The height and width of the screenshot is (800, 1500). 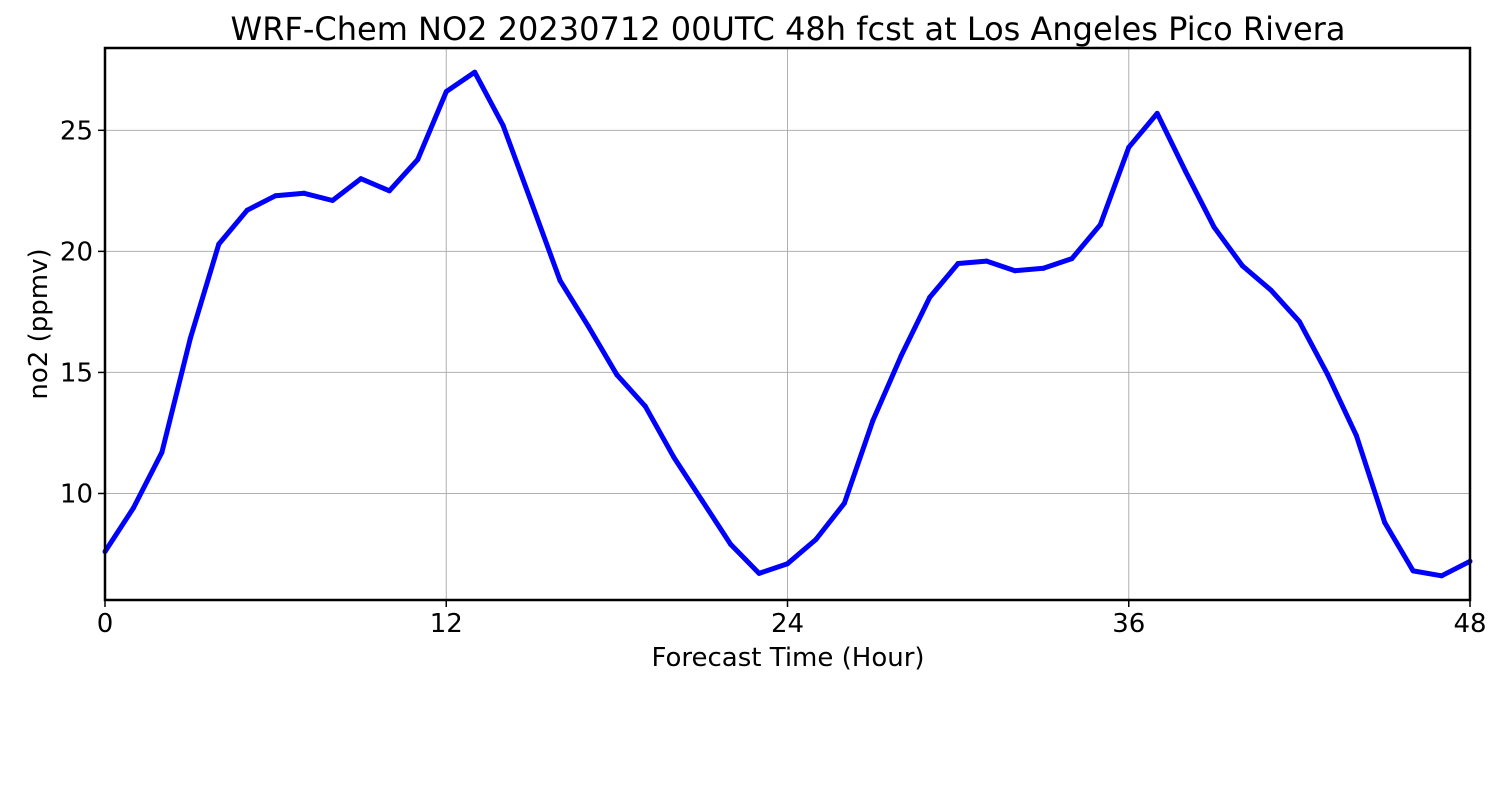 I want to click on x-axis: 0 12 24 36 48, so click(x=792, y=619).